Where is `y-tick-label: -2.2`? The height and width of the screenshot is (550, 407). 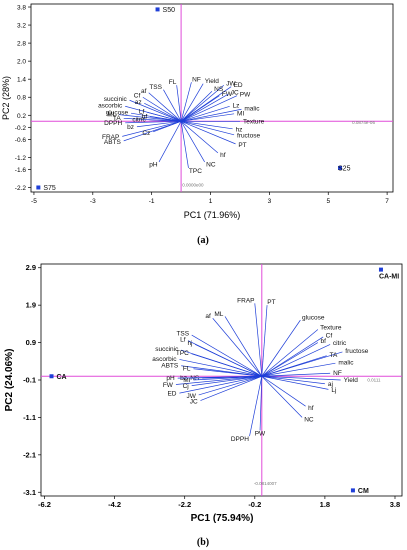 y-tick-label: -2.2 is located at coordinates (21, 188).